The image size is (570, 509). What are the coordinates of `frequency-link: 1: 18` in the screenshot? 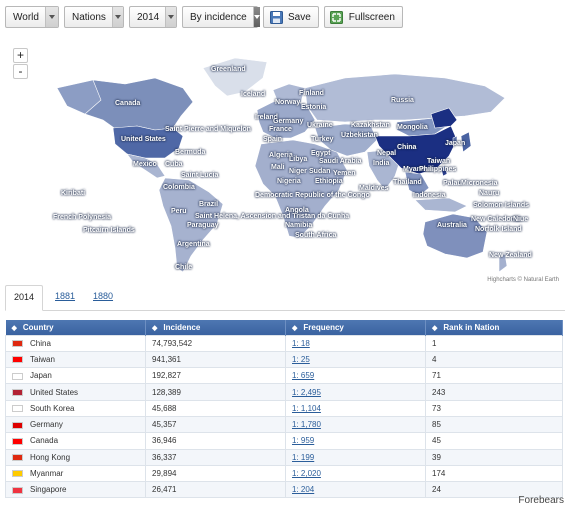 It's located at (301, 343).